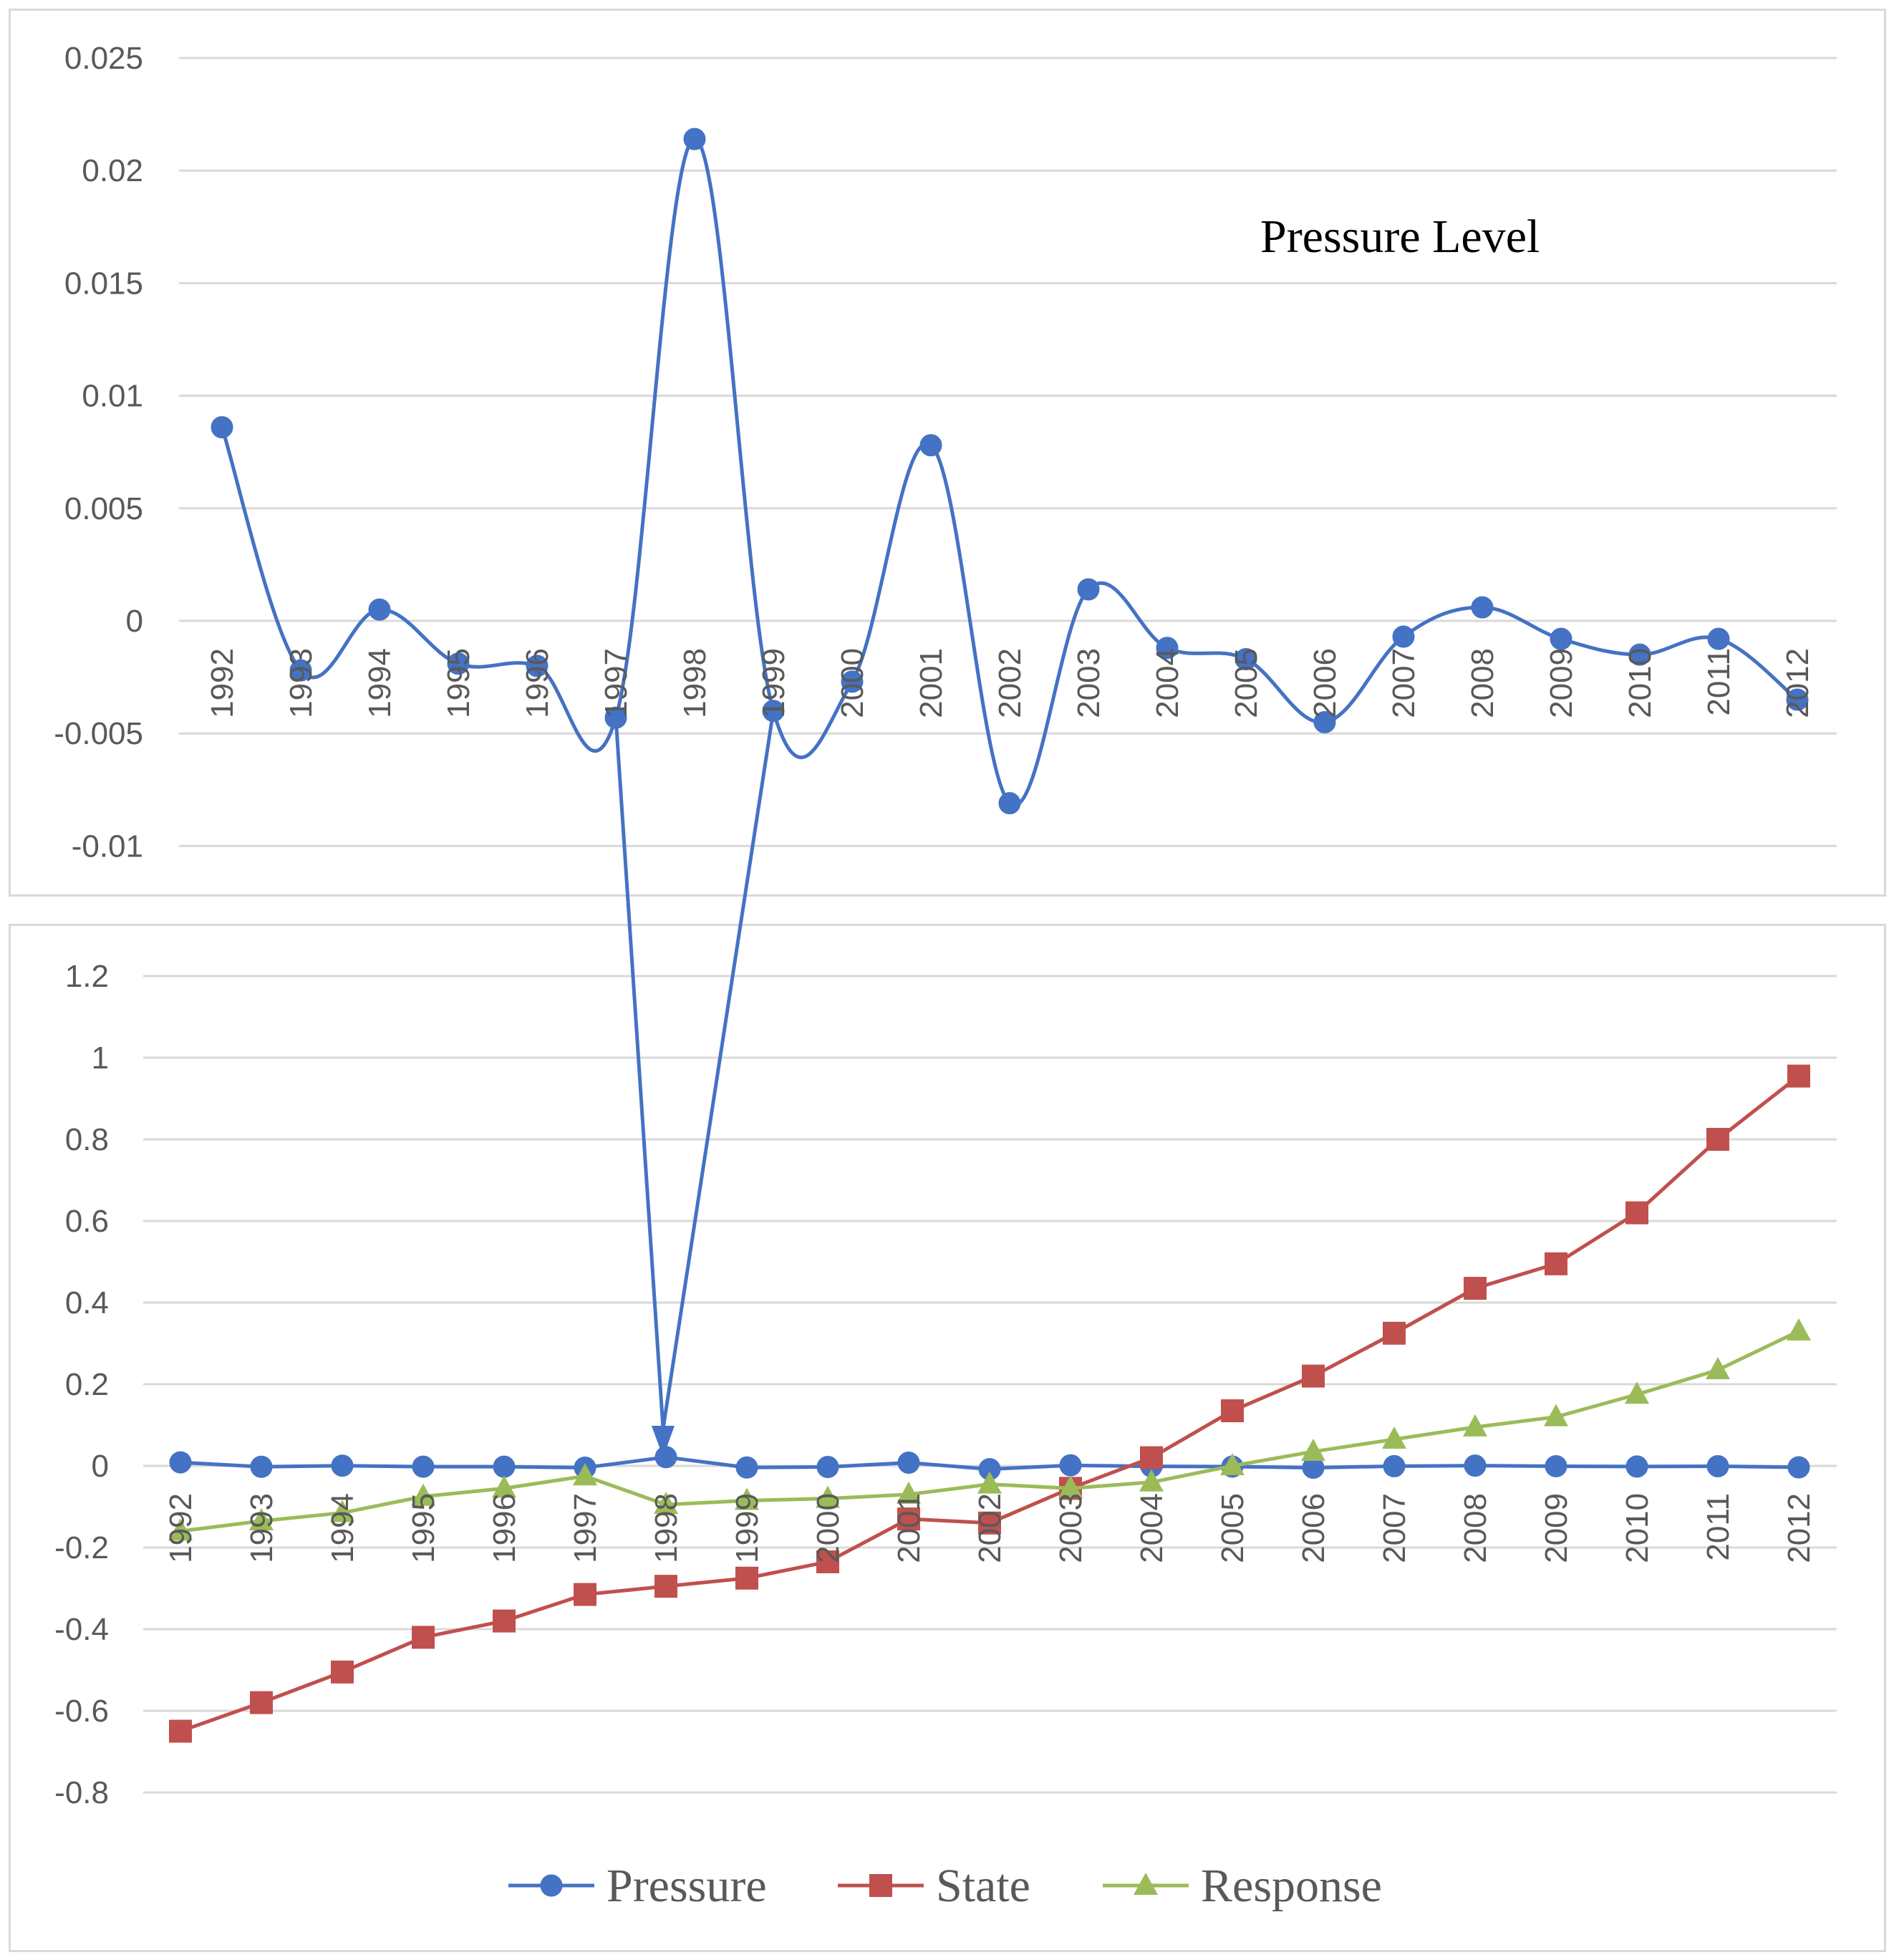 The height and width of the screenshot is (1960, 1894). I want to click on top-x-tick-label: 1995, so click(458, 683).